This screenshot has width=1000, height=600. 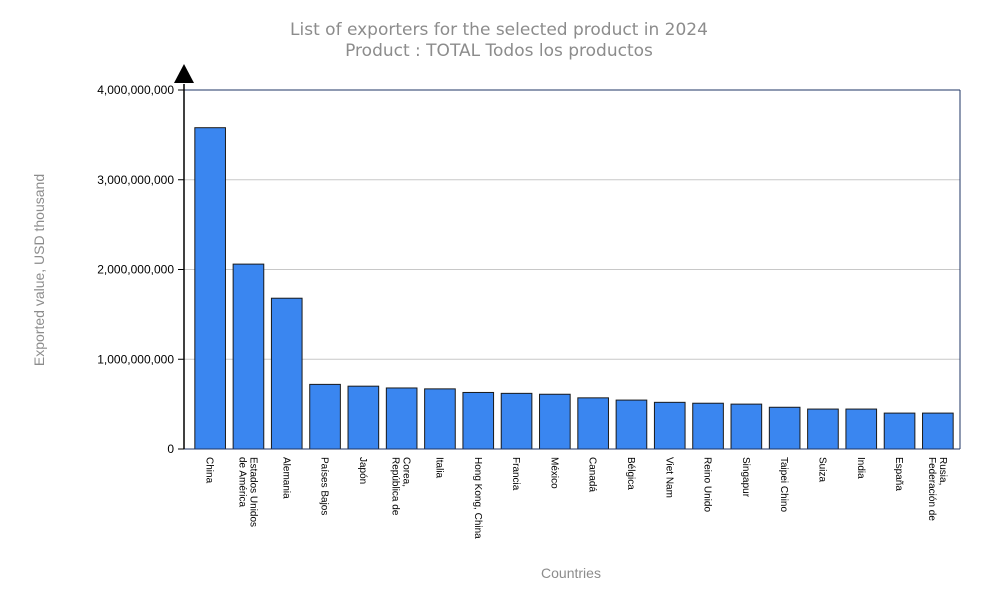 I want to click on y-tick-label: 1,000,000,000, so click(x=135, y=359).